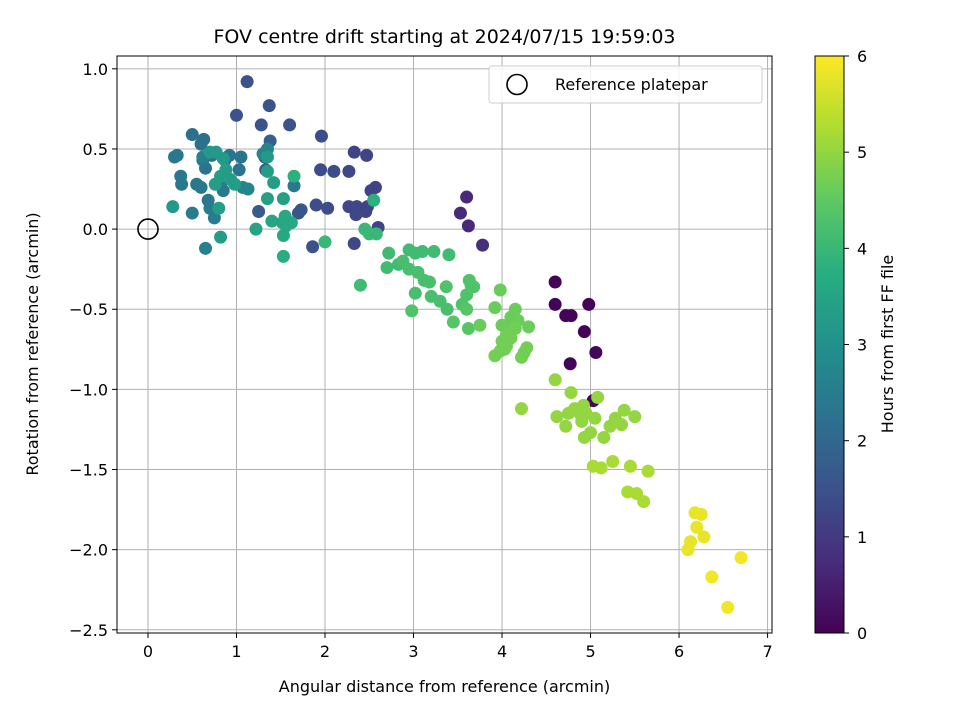  What do you see at coordinates (855, 345) in the screenshot?
I see `colorbar-ticks: 0 1 2 3 4 5 6` at bounding box center [855, 345].